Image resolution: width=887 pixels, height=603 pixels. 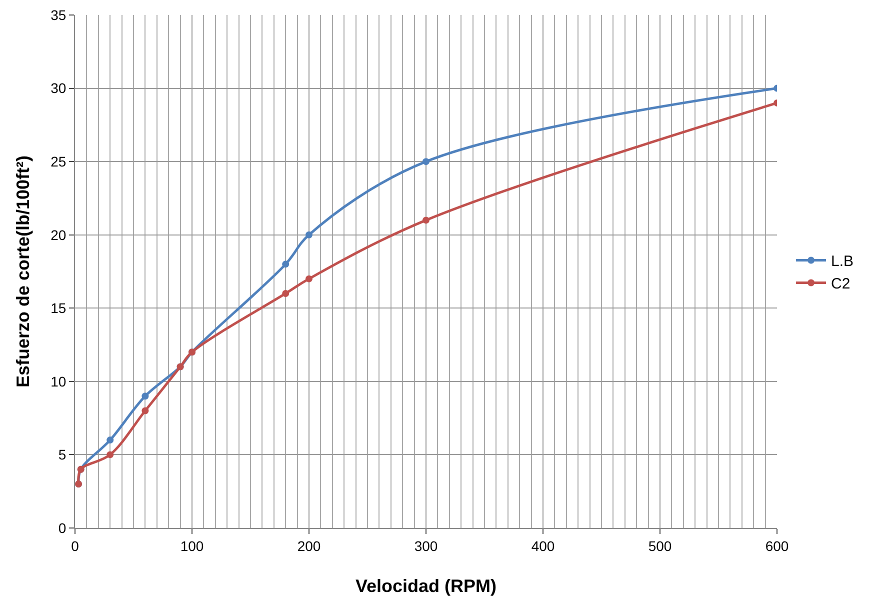 I want to click on x-tick-label: 300, so click(x=426, y=546).